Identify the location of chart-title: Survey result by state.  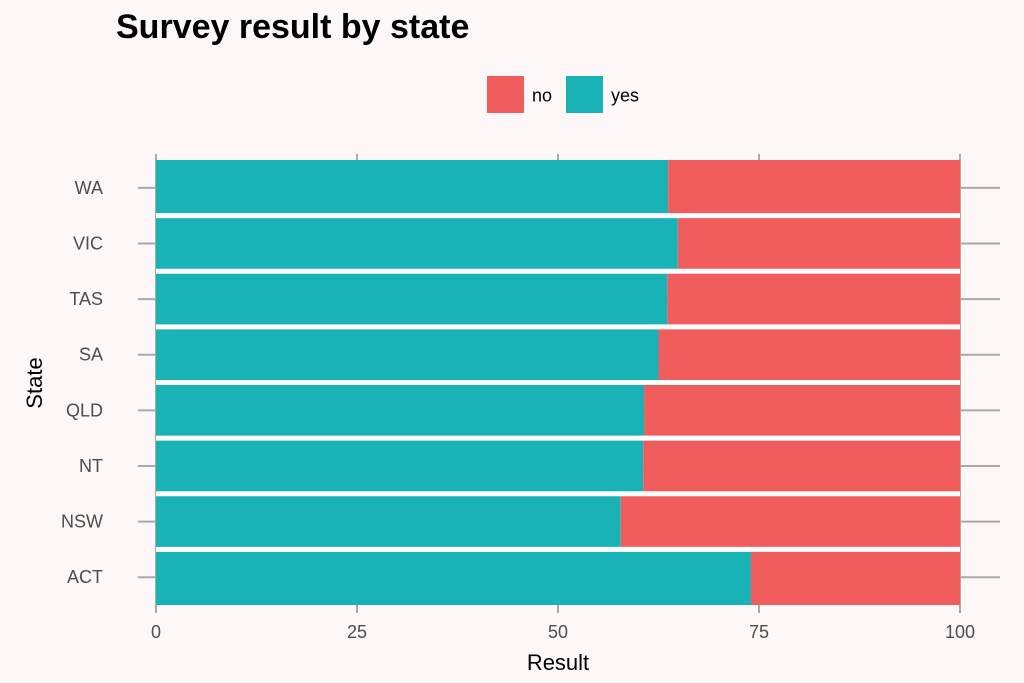
(292, 27).